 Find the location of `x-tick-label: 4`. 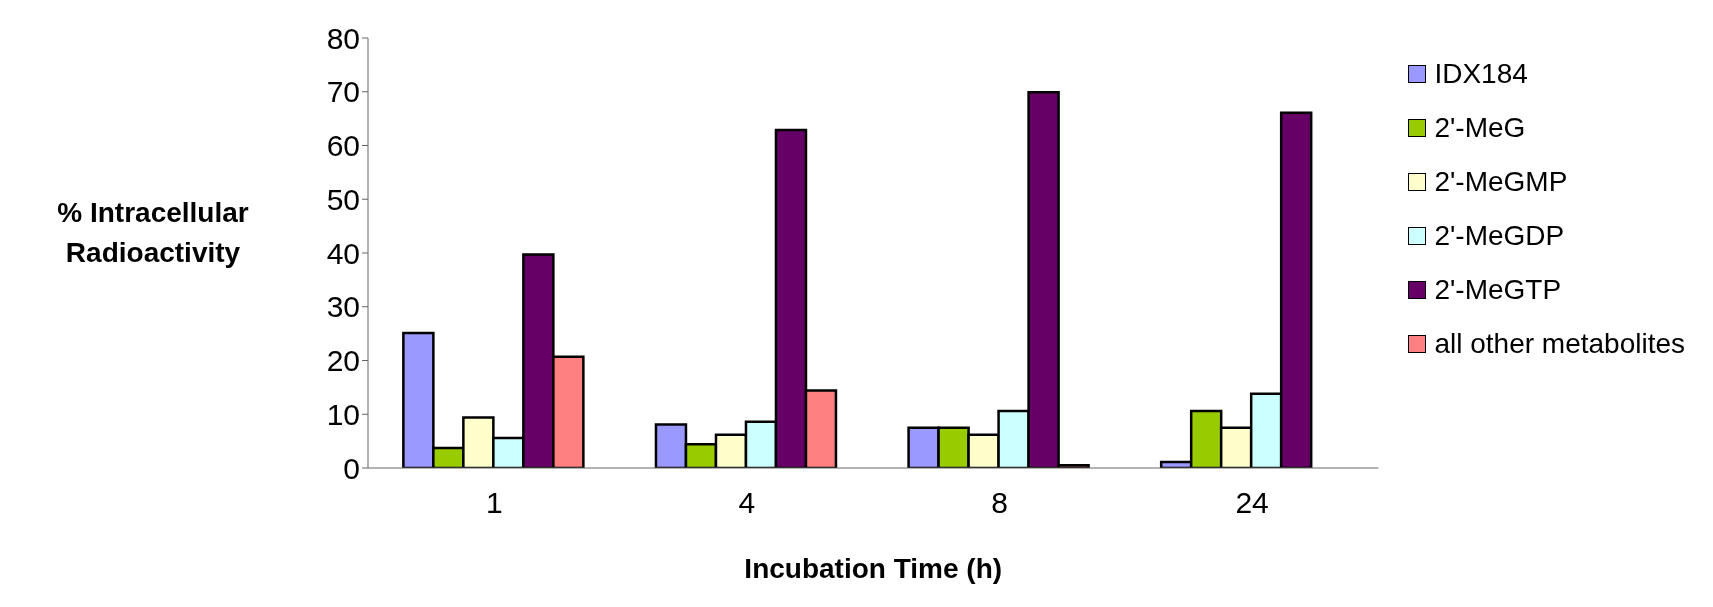

x-tick-label: 4 is located at coordinates (747, 503).